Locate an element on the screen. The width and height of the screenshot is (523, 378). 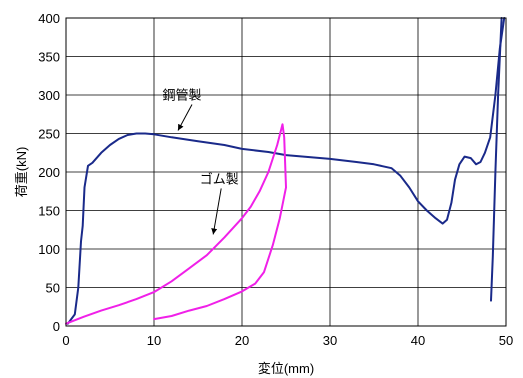
annotation-label: 鋼管製 is located at coordinates (181, 95).